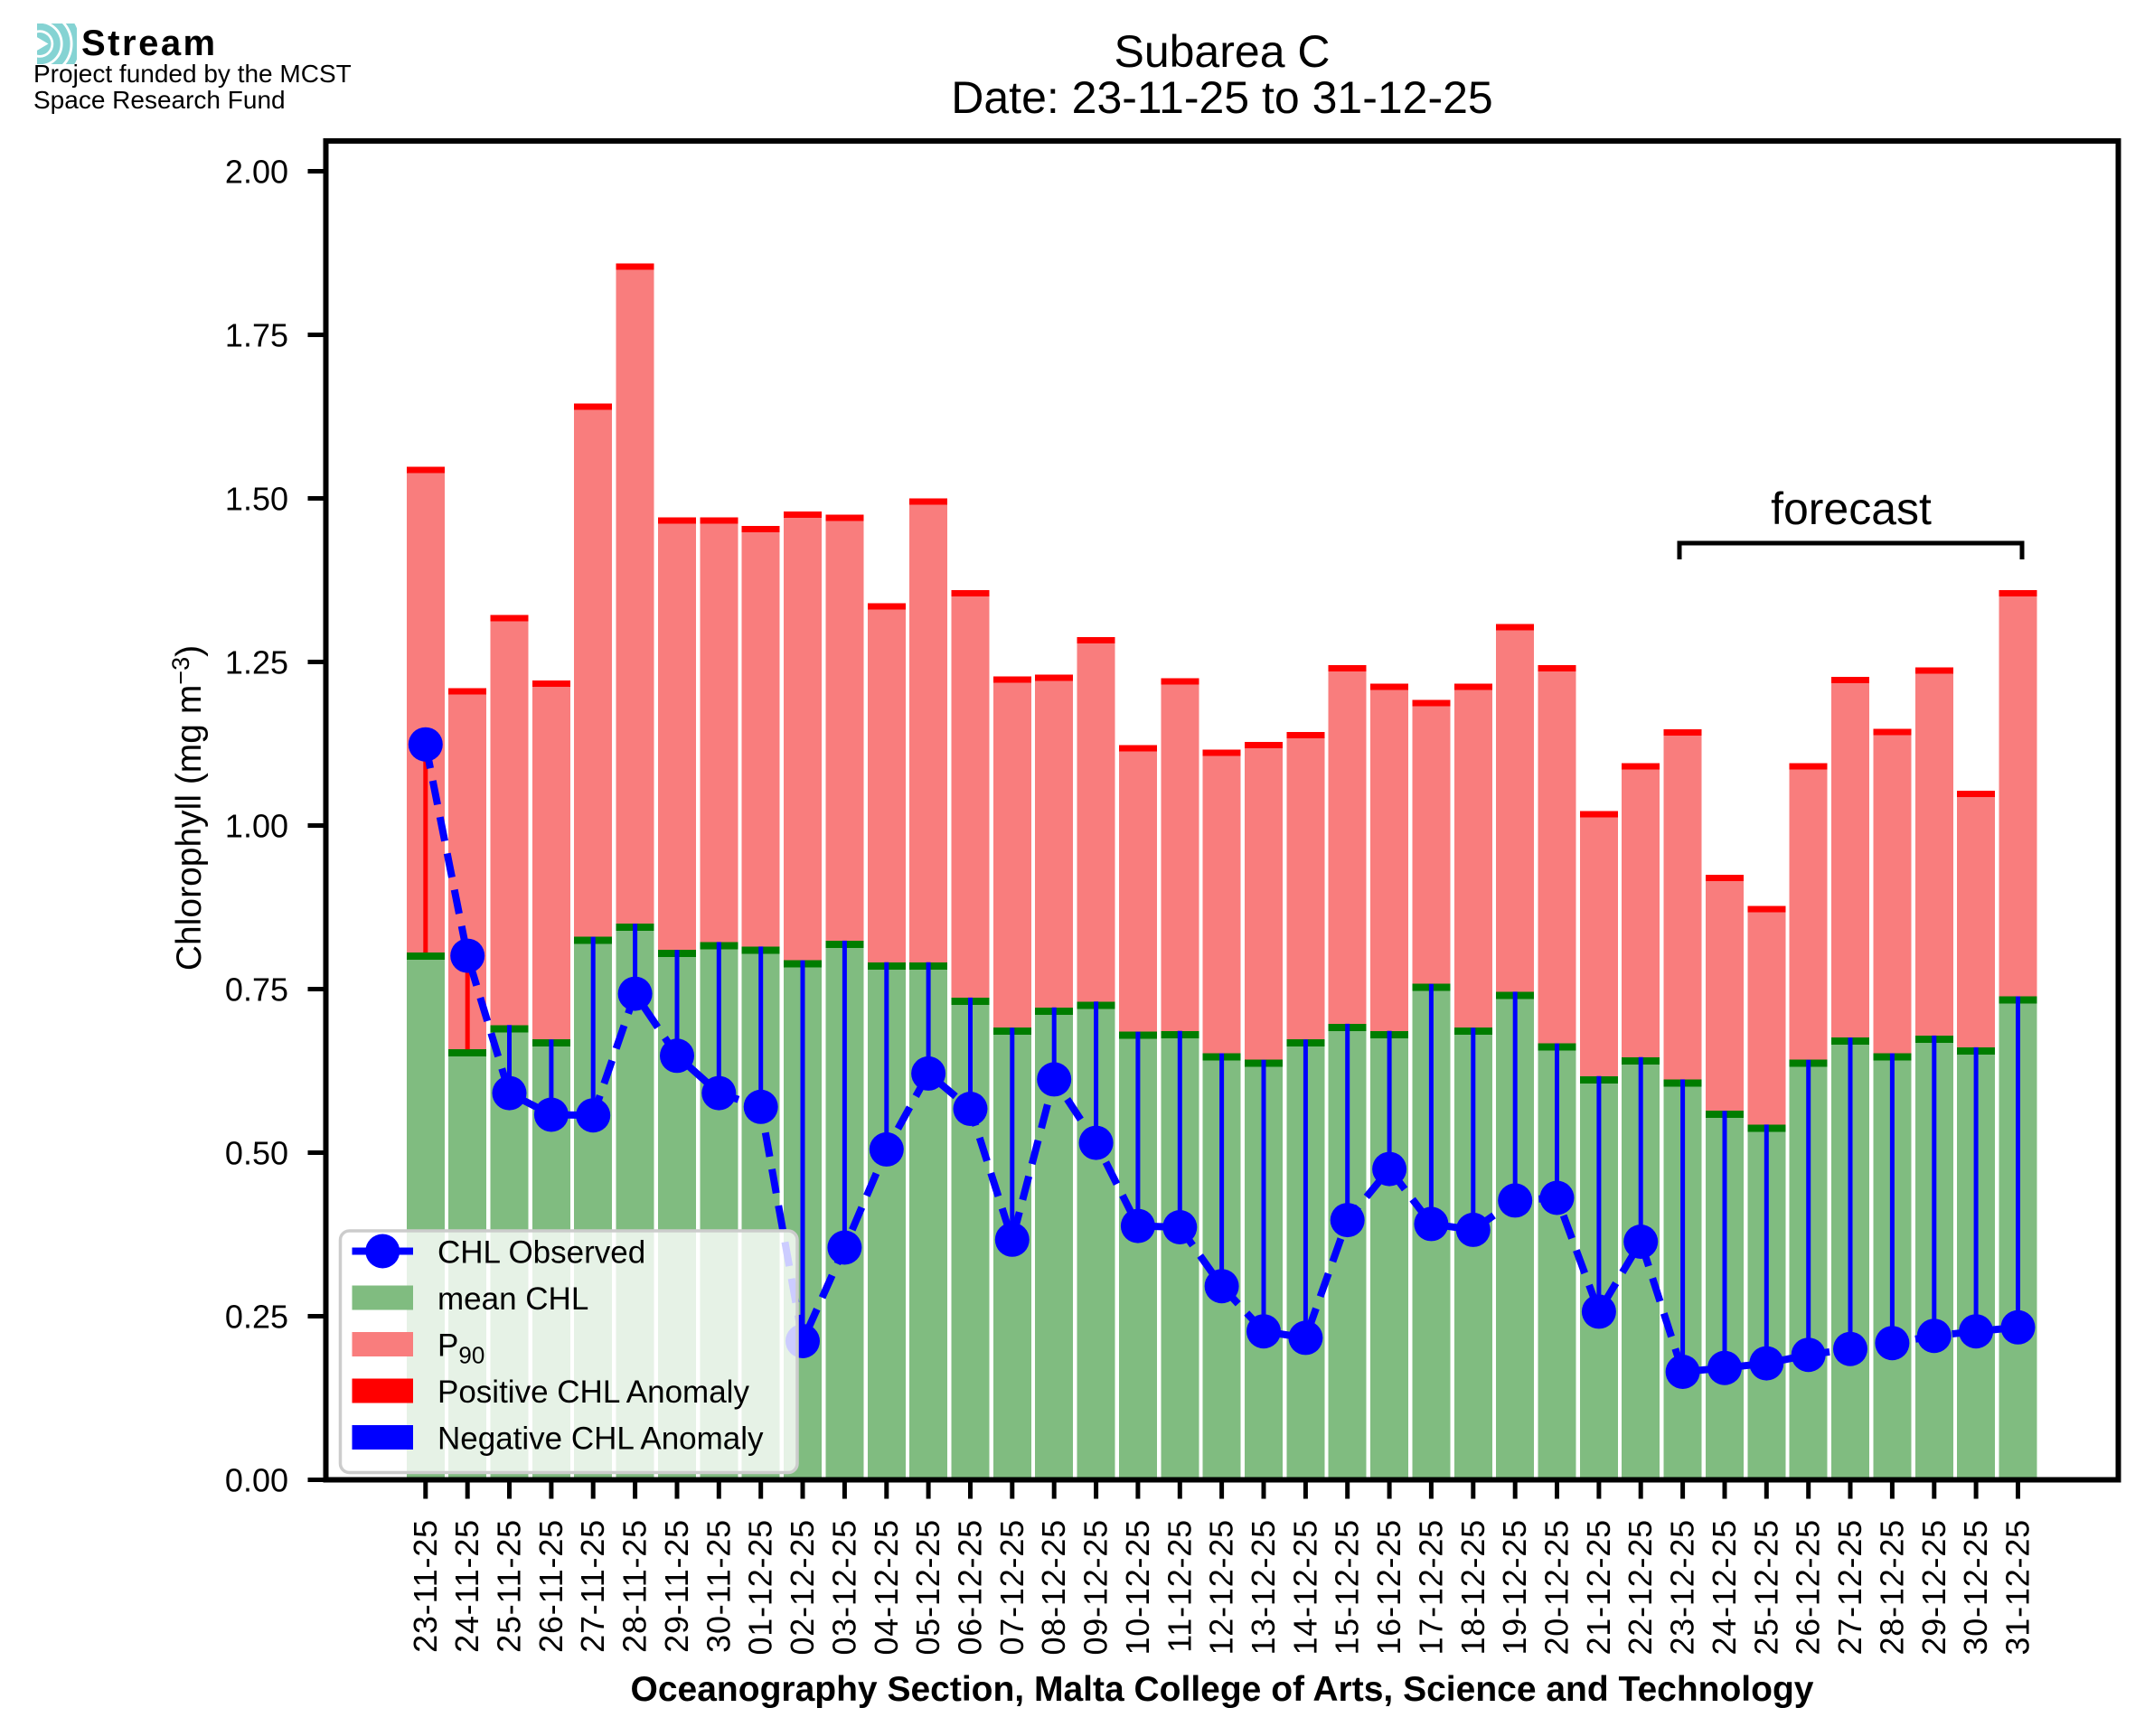 The image size is (2154, 1736). I want to click on svg-text: 1.25, so click(256, 662).